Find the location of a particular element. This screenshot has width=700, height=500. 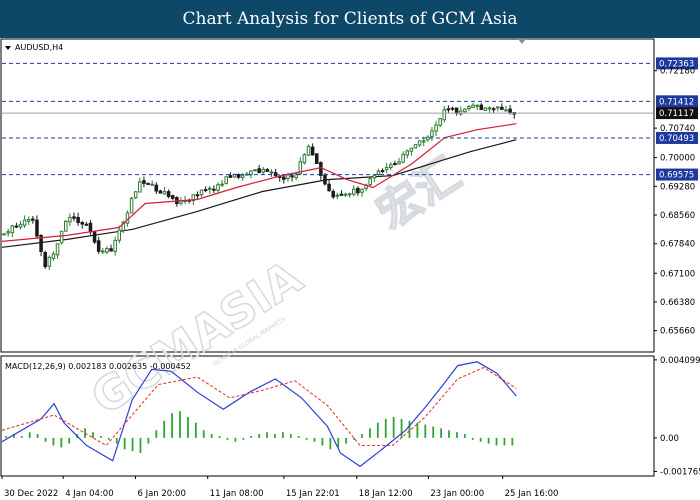

time-tick-label: 25 Jan 16:00 is located at coordinates (532, 494).